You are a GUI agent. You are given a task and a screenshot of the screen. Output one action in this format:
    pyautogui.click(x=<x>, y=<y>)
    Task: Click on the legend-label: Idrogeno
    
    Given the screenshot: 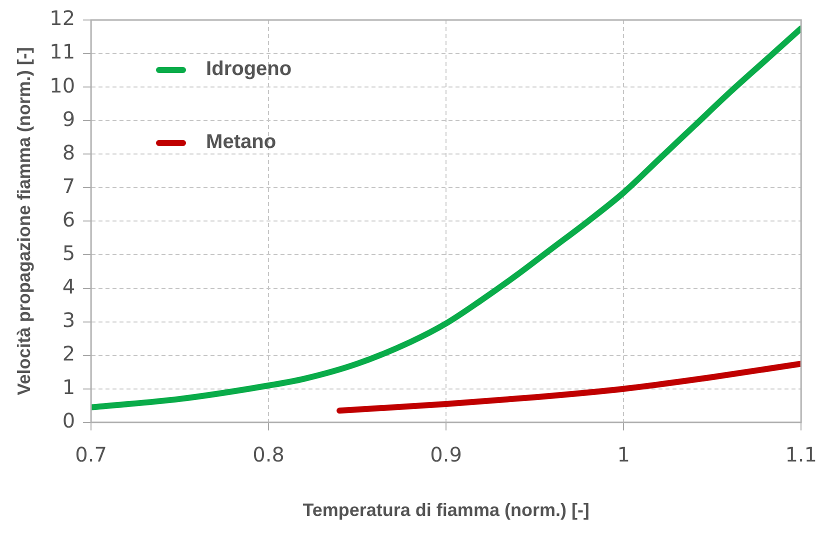 What is the action you would take?
    pyautogui.click(x=249, y=69)
    